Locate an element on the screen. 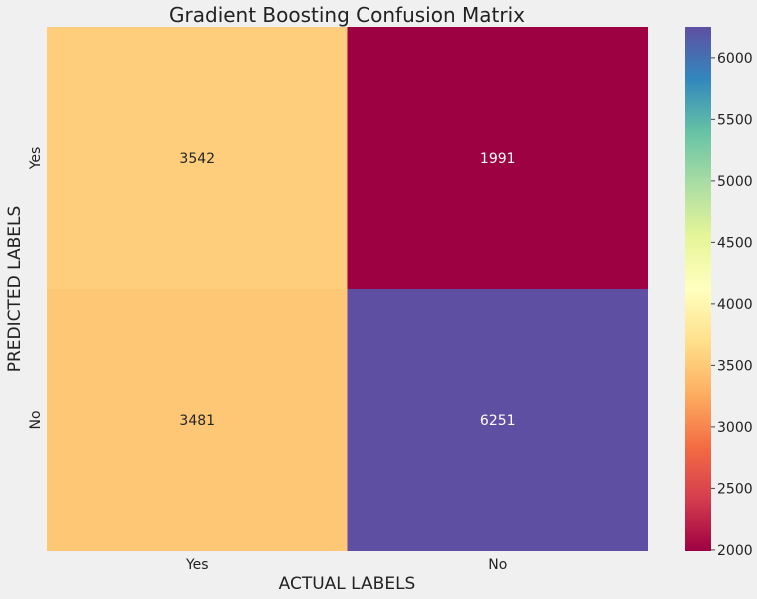  colorbar-tick-label: 4000 is located at coordinates (735, 305).